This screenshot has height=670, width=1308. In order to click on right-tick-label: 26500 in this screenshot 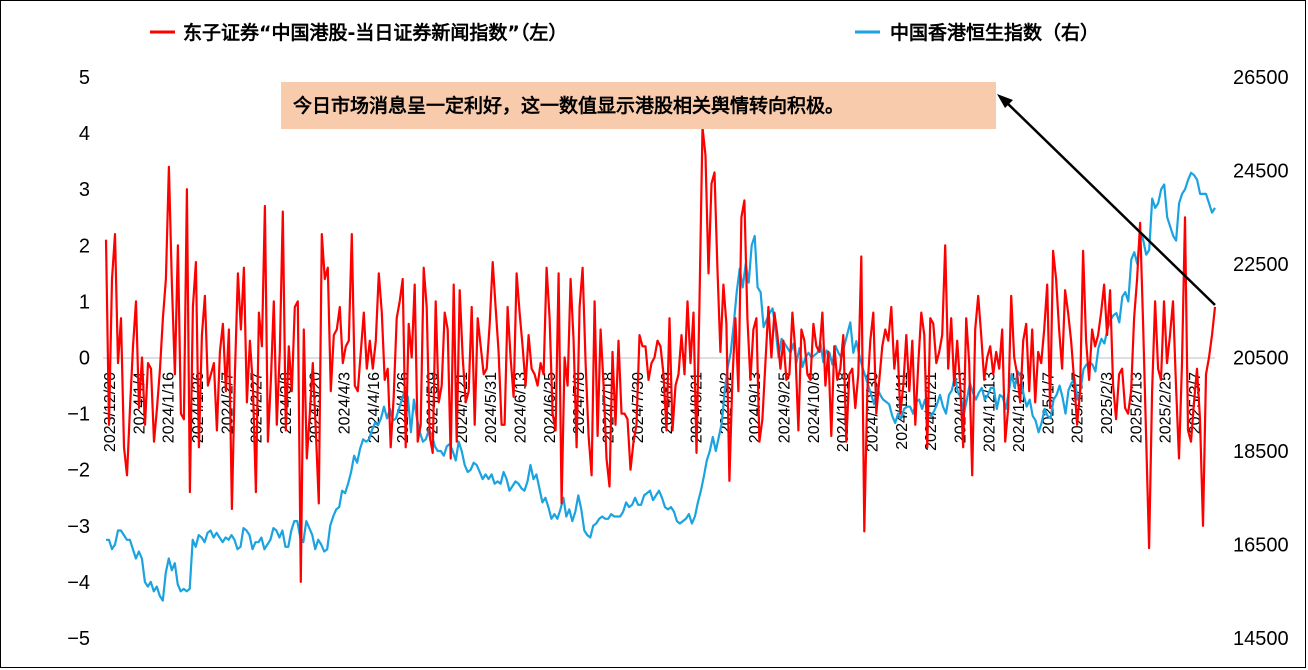, I will do `click(1261, 78)`.